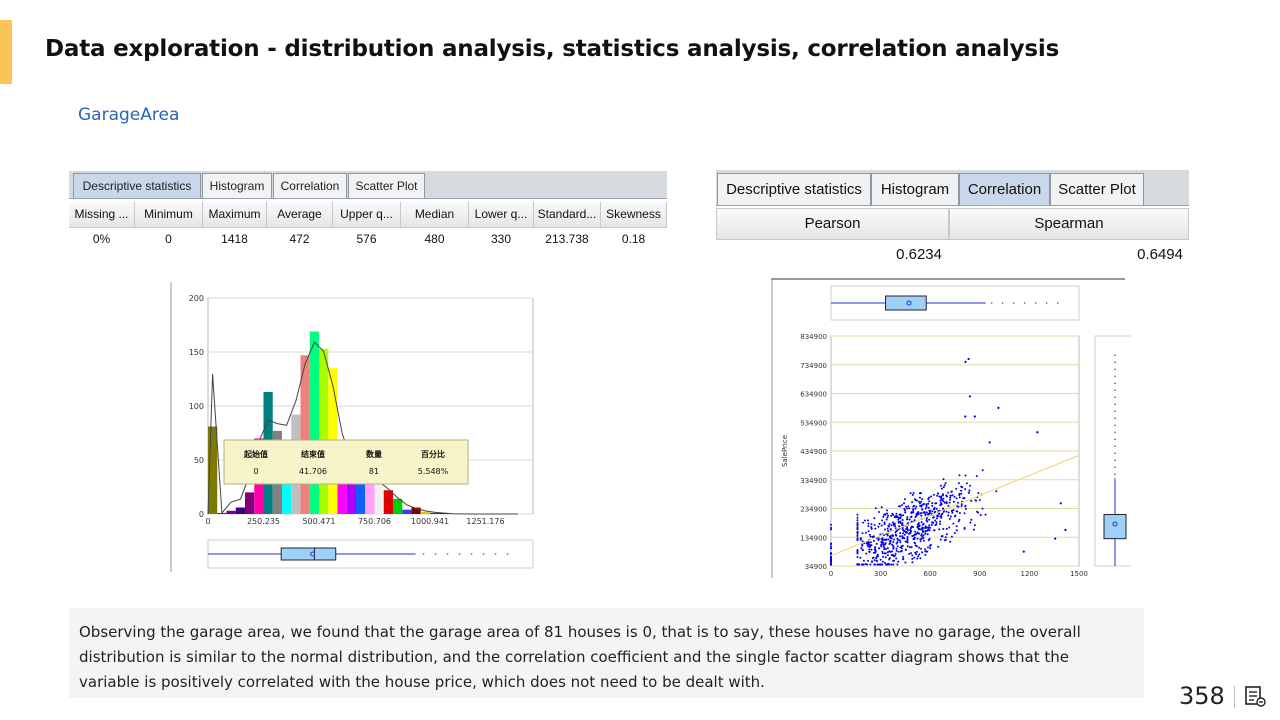 The image size is (1280, 720). Describe the element at coordinates (169, 215) in the screenshot. I see `header-minimum: Minimum` at that location.